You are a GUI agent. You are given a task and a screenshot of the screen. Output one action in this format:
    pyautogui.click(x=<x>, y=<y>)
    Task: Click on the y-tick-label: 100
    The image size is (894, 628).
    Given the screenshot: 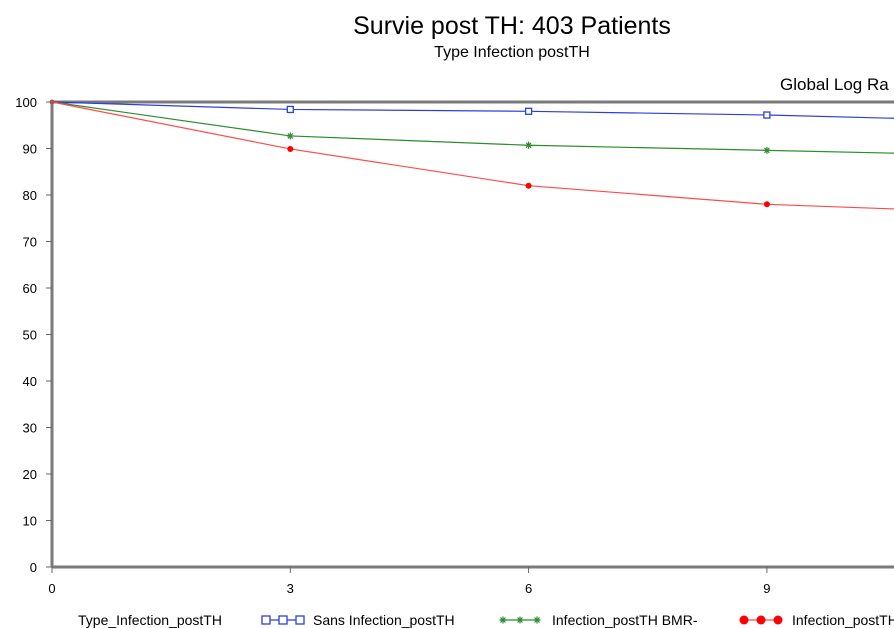 What is the action you would take?
    pyautogui.click(x=26, y=102)
    